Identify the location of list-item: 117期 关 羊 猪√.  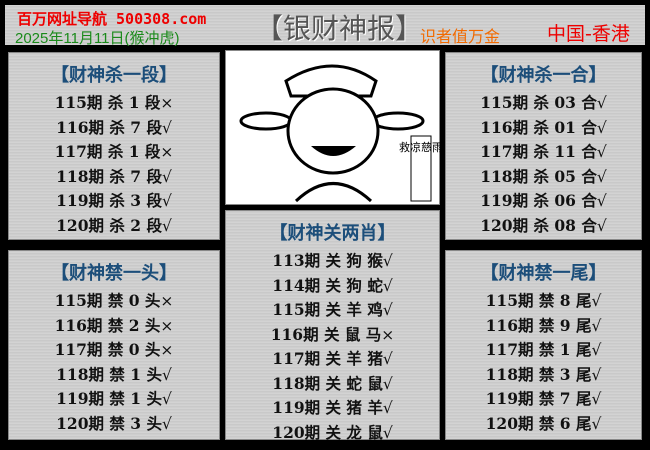
(332, 359).